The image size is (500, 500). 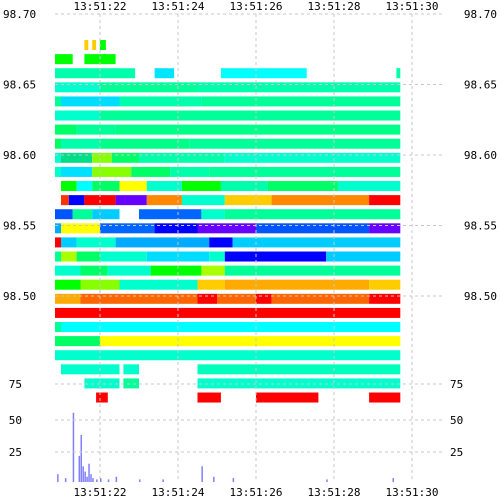 What do you see at coordinates (19, 85) in the screenshot?
I see `y-tick-label-left: 98.65` at bounding box center [19, 85].